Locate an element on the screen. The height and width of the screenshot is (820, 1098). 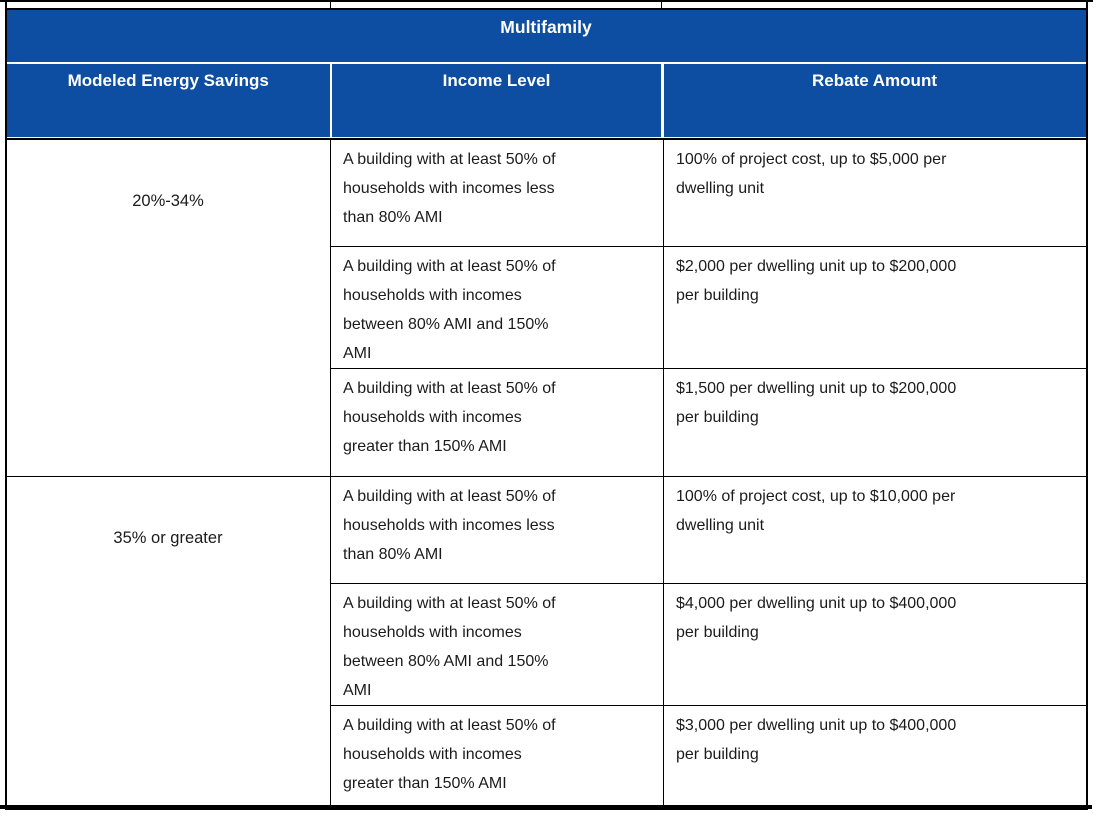
table-title: Multifamily is located at coordinates (546, 27).